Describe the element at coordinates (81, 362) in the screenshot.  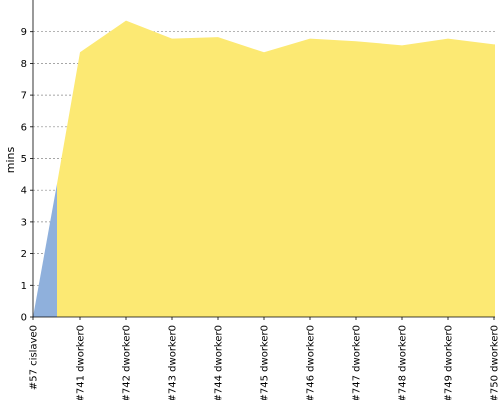
I see `x-tick-label: #741 dworker0` at that location.